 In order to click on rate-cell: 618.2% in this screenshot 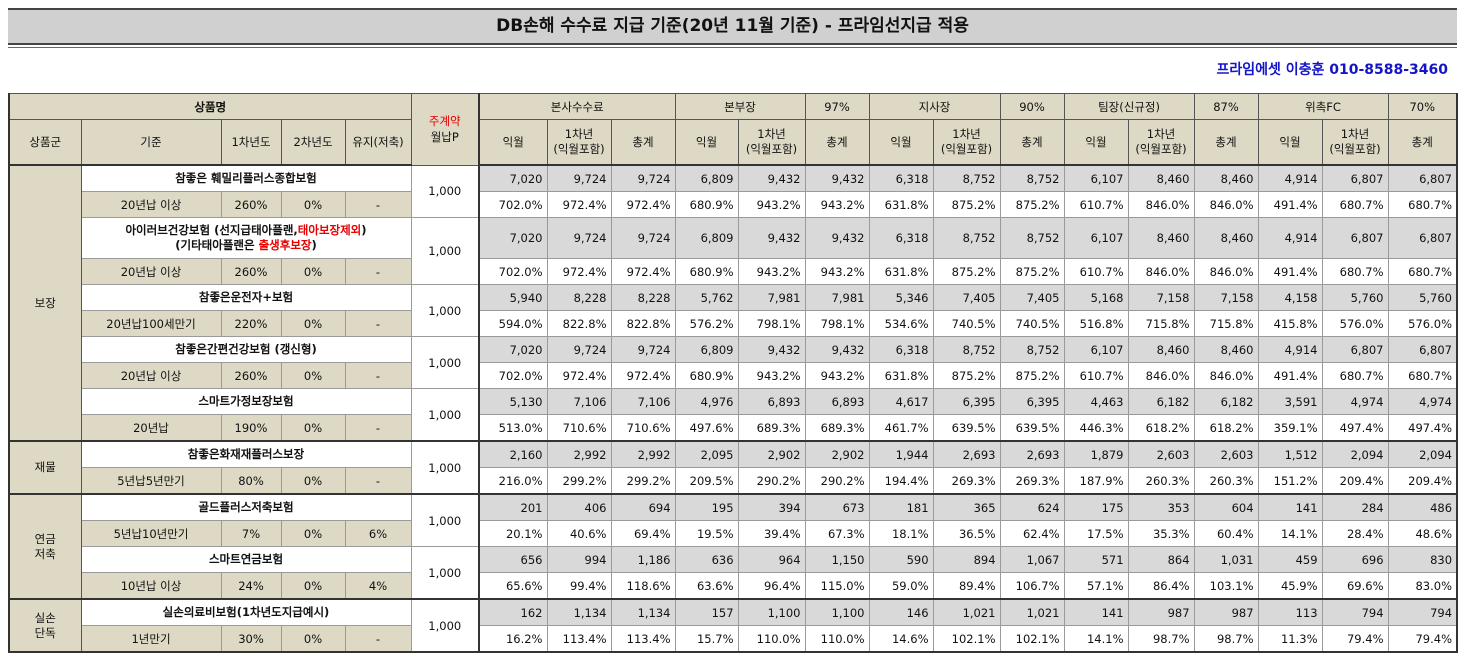, I will do `click(1161, 428)`.